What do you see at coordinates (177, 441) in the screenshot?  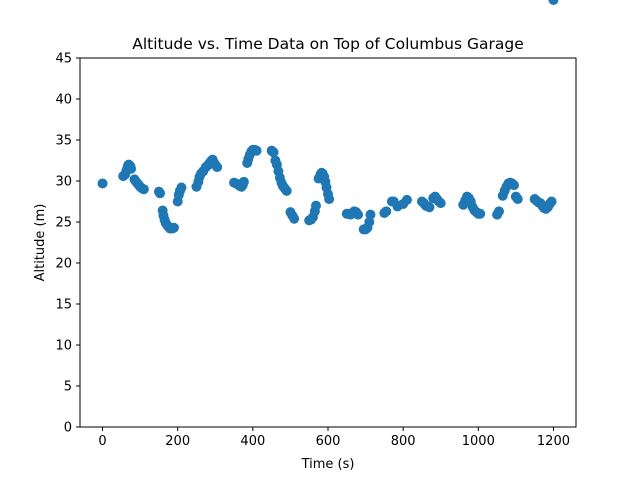 I see `x-tick-label: 200` at bounding box center [177, 441].